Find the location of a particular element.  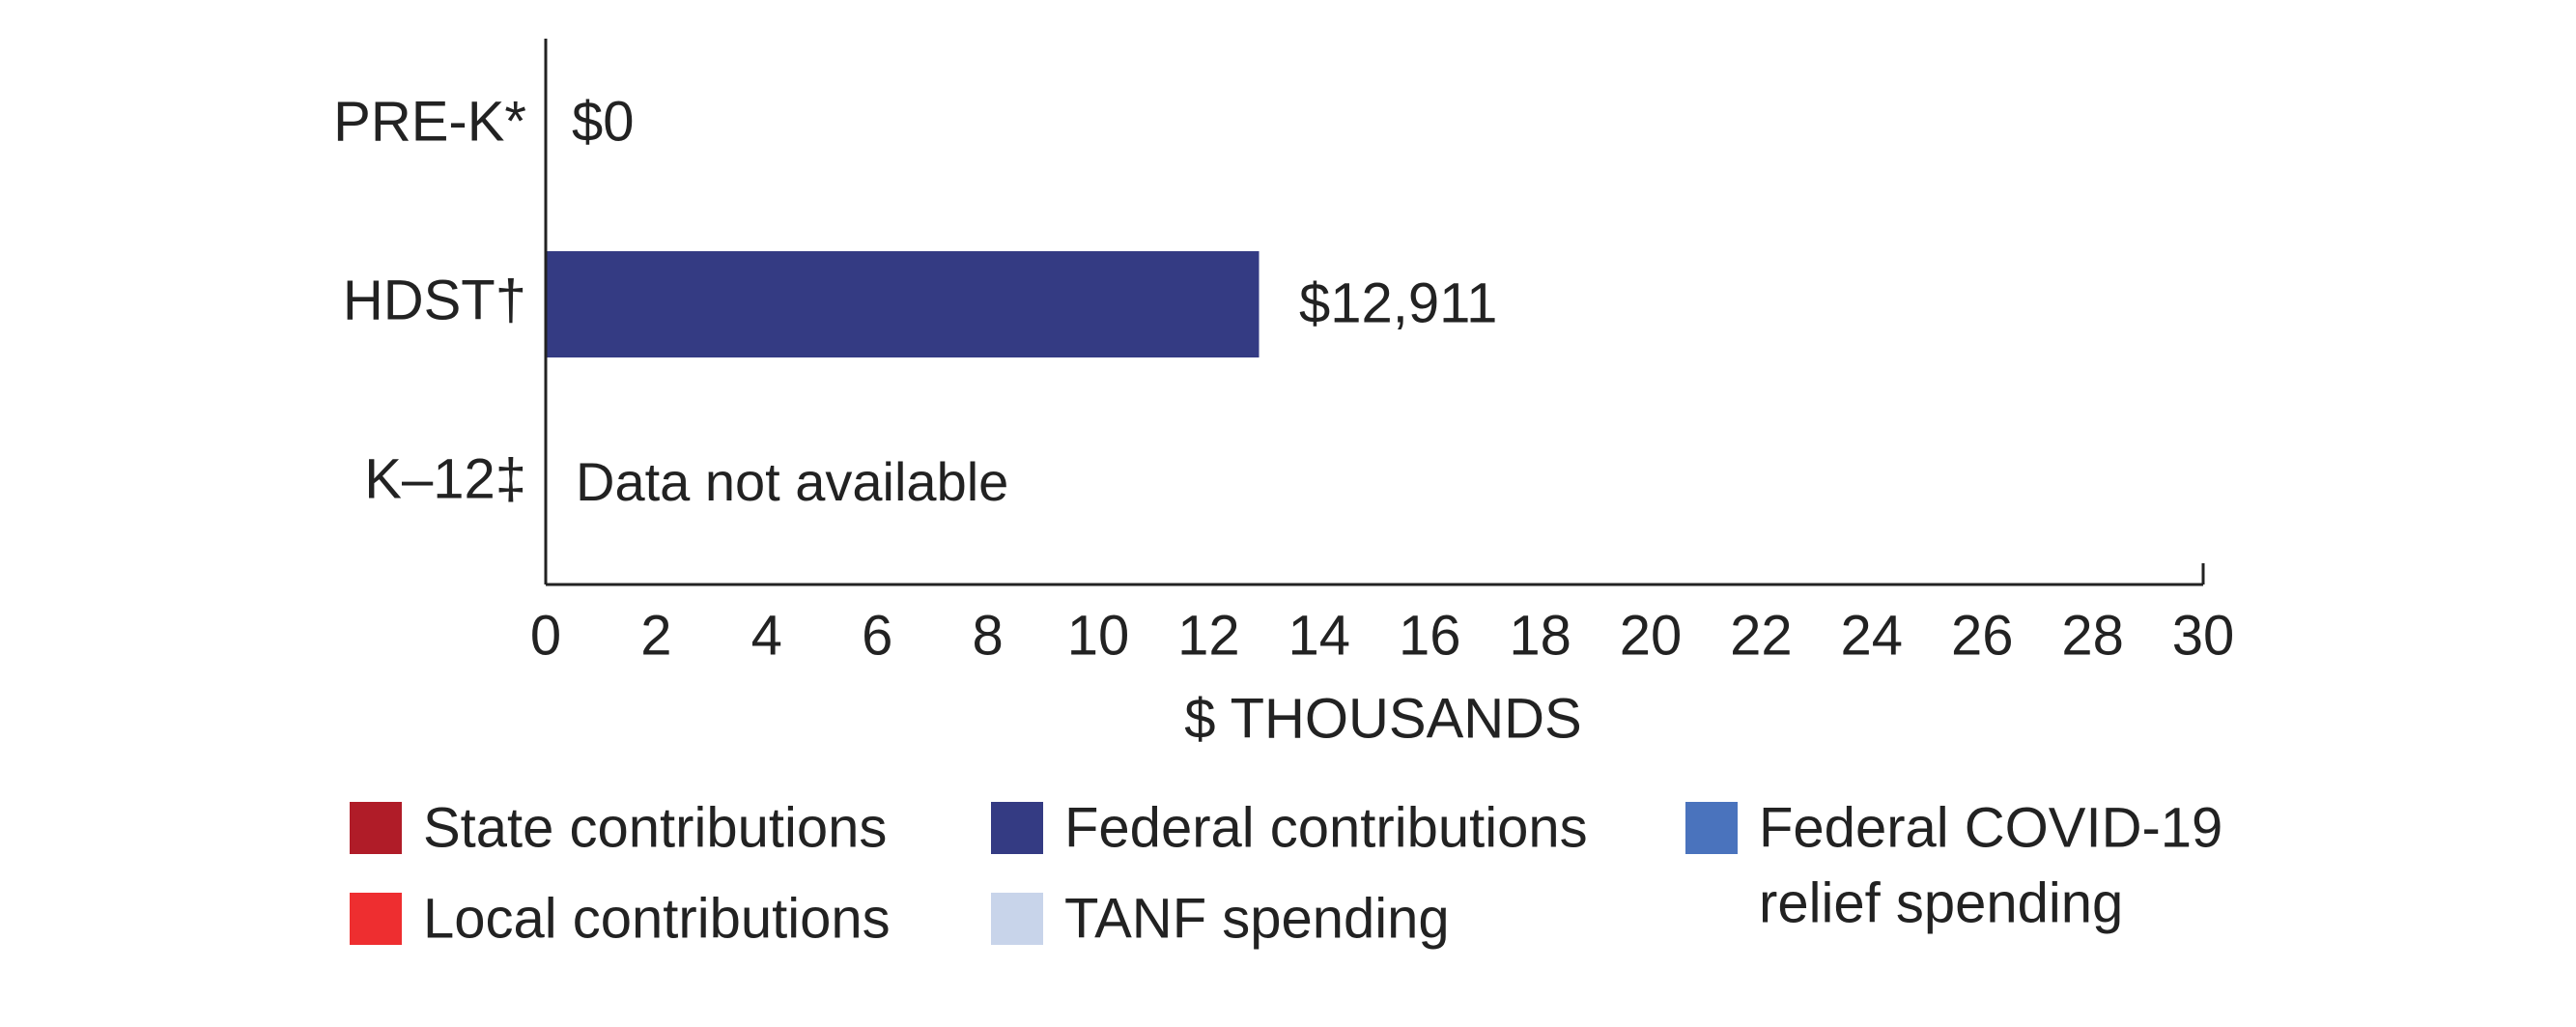

legend-label: State contributions is located at coordinates (655, 828).